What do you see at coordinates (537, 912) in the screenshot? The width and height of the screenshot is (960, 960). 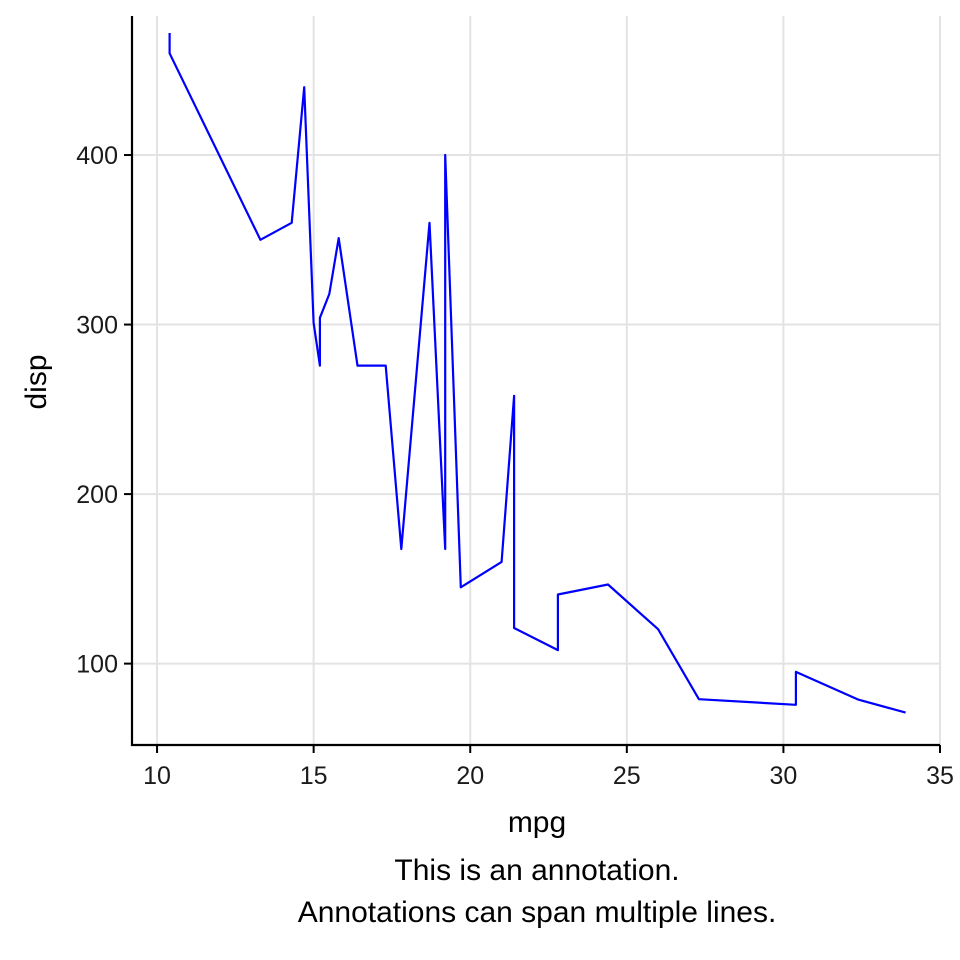 I see `annotation-line-2: Annotations can span multiple lines.` at bounding box center [537, 912].